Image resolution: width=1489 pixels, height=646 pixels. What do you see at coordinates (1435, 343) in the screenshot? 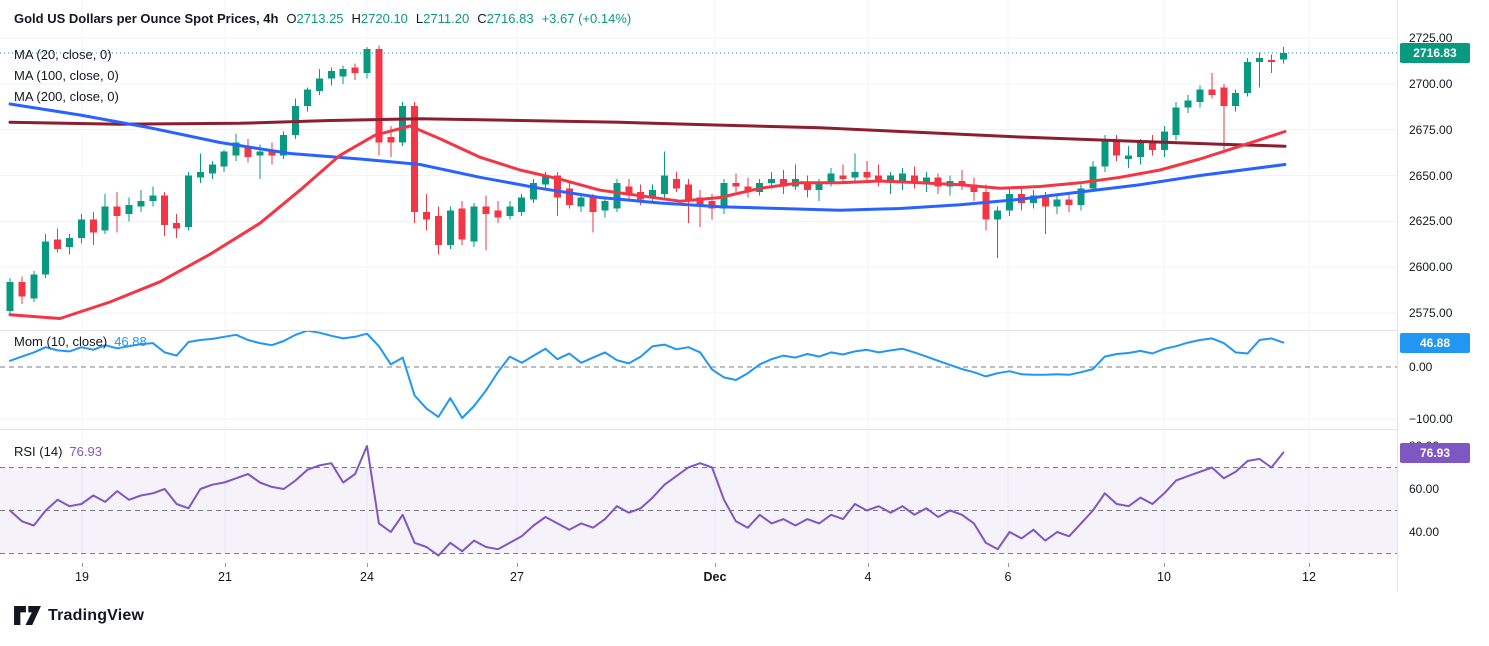
I see `momentum-badge: 46.88` at bounding box center [1435, 343].